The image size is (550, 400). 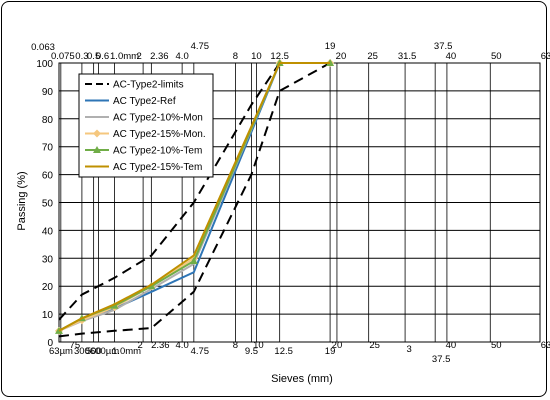 What do you see at coordinates (451, 56) in the screenshot?
I see `x-top-tick-label: 40` at bounding box center [451, 56].